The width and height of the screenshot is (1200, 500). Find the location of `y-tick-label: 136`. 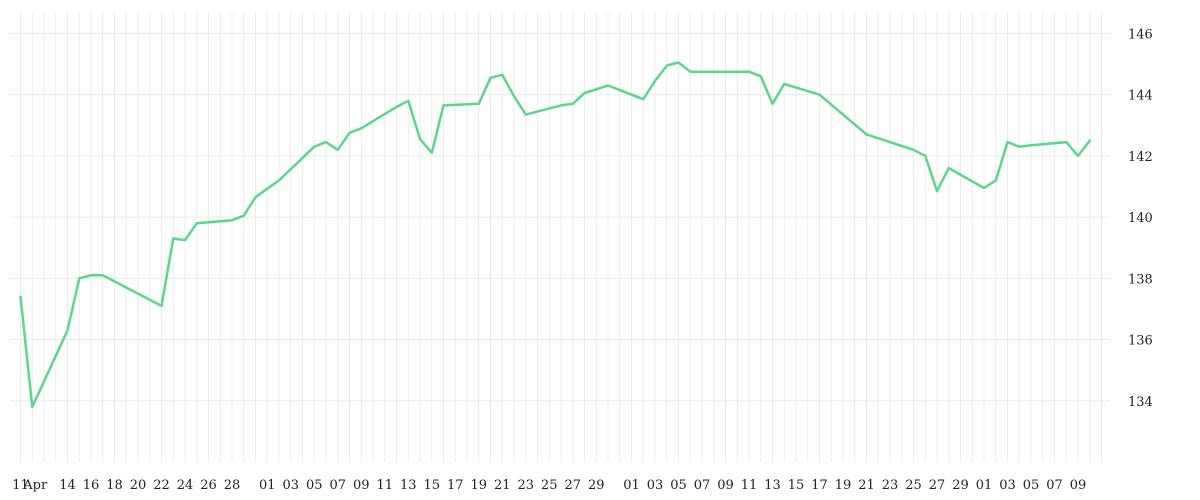

y-tick-label: 136 is located at coordinates (1140, 341).